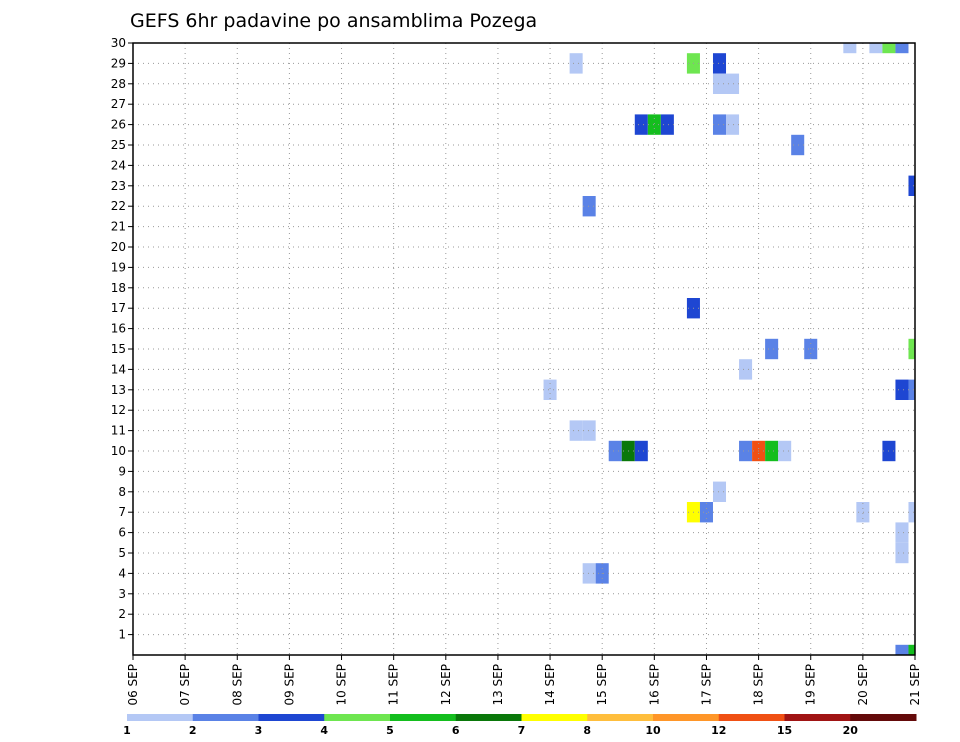 The image size is (960, 742). Describe the element at coordinates (122, 533) in the screenshot. I see `y-tick-label: 6` at that location.